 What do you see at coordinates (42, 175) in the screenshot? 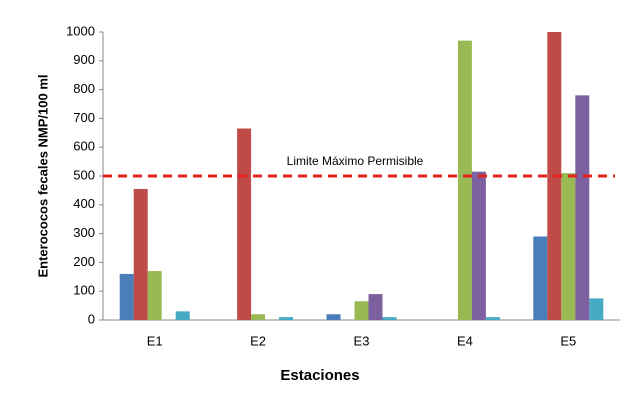
I see `y-axis-label: Enterococos fecales NMP/100 ml` at bounding box center [42, 175].